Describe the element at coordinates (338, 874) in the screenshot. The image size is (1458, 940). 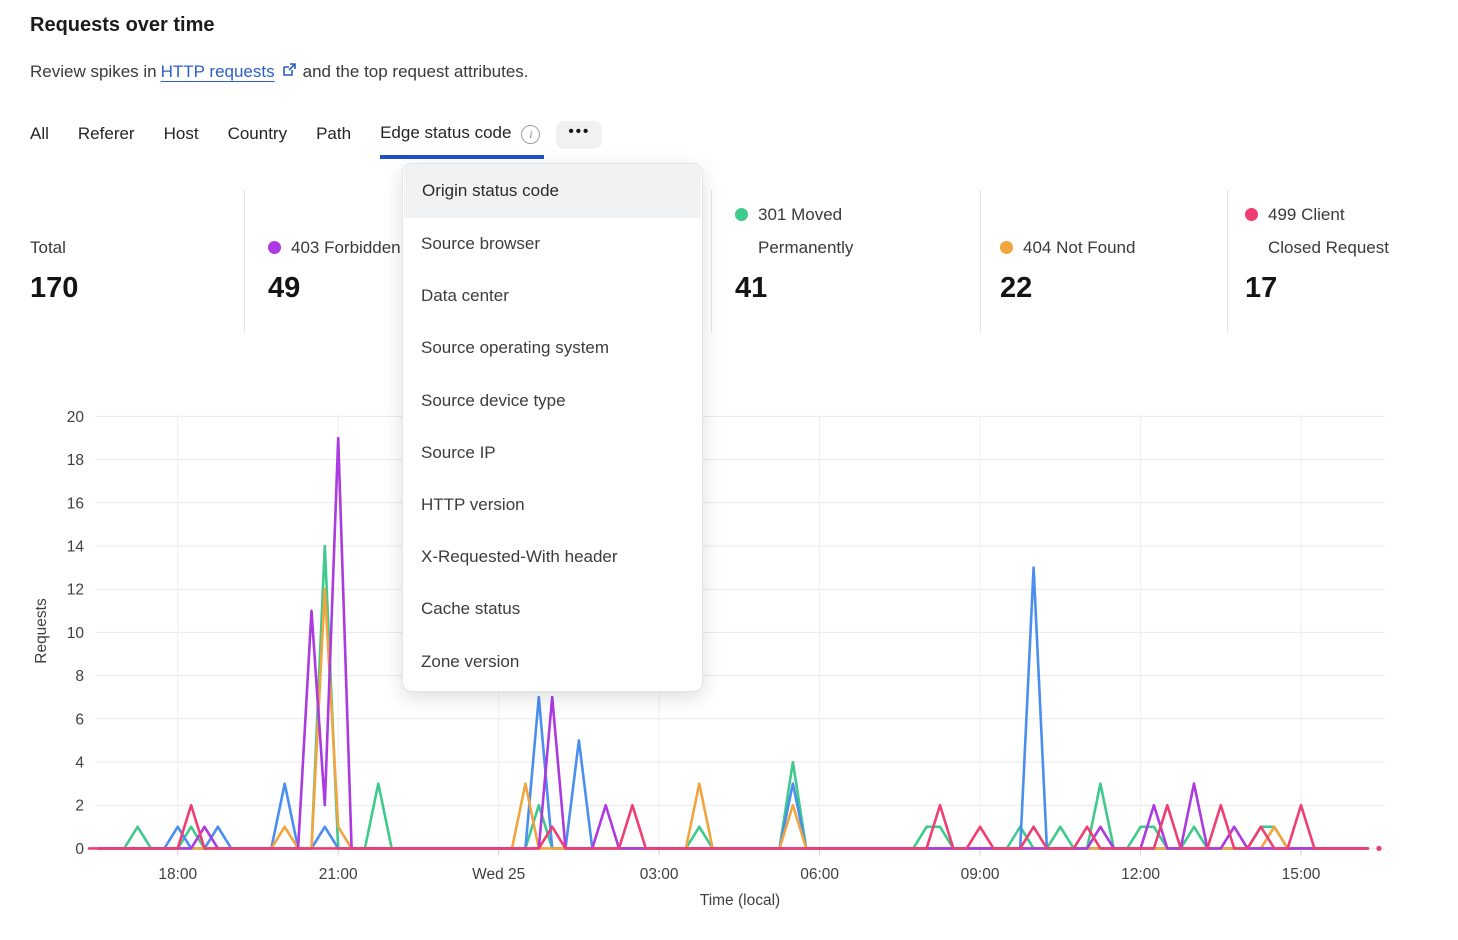
I see `svg-text: 21:00` at that location.